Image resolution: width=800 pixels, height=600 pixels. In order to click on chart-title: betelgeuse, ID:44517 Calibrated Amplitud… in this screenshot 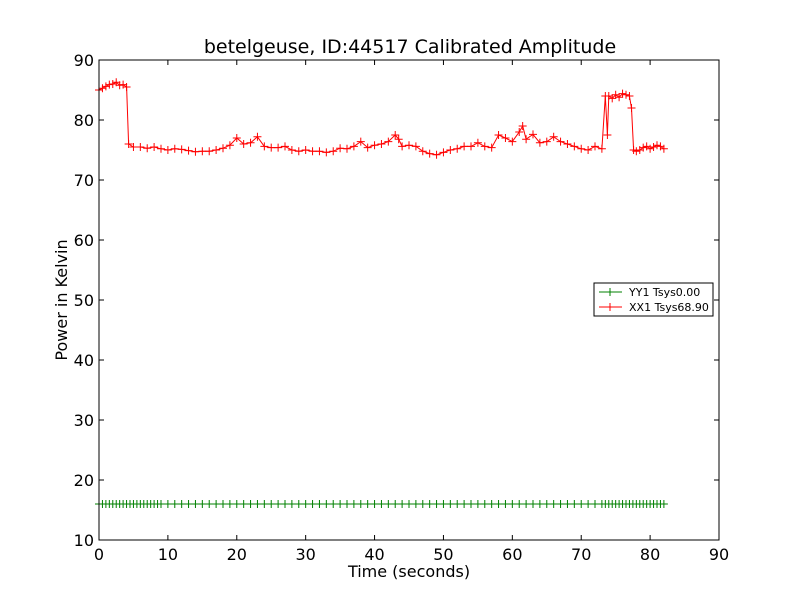, I will do `click(410, 47)`.